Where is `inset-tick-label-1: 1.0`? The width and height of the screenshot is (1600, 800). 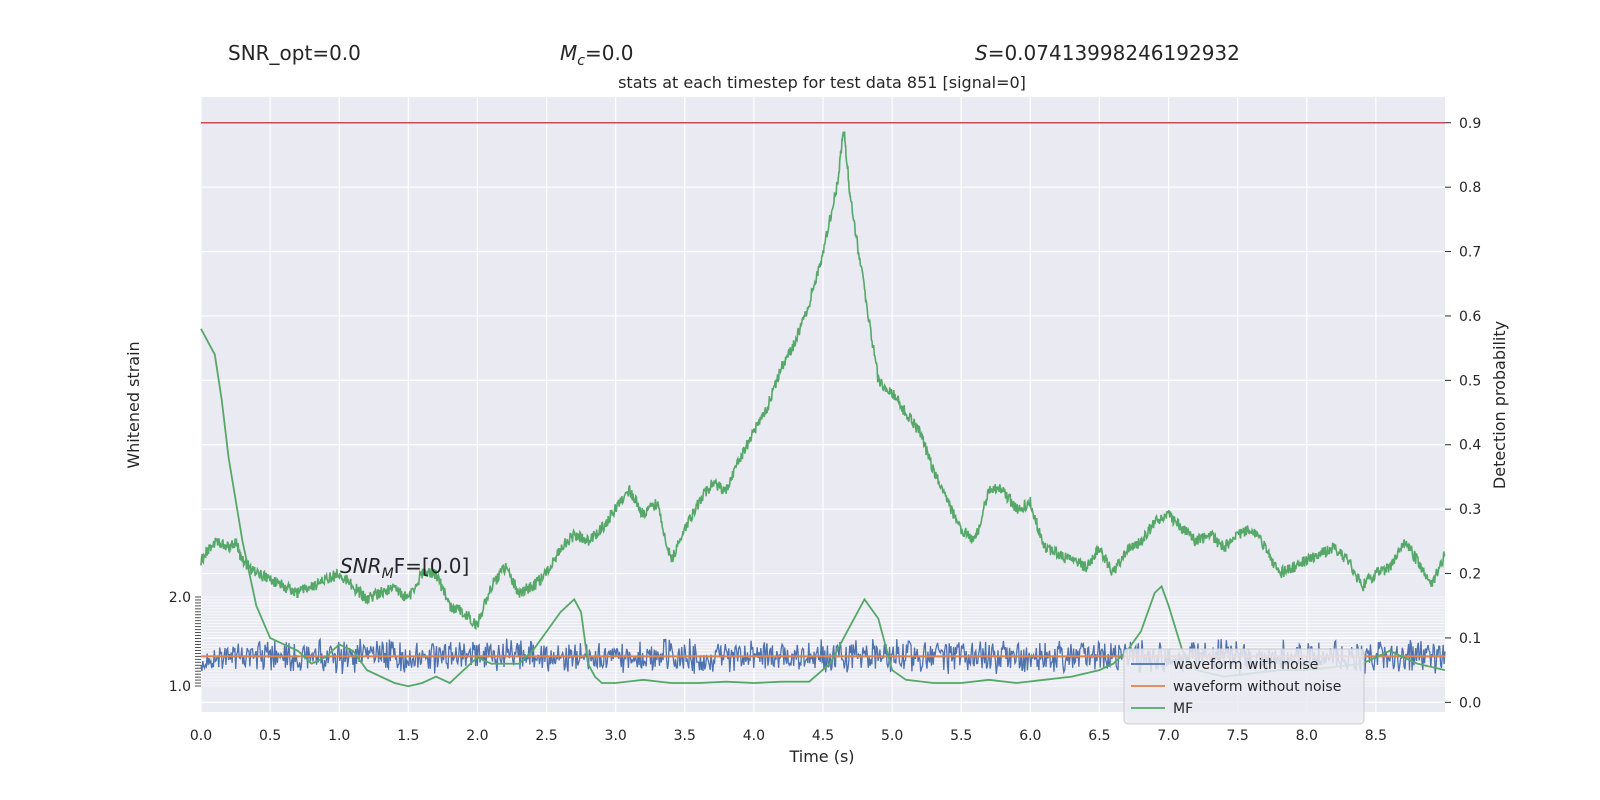
inset-tick-label-1: 1.0 is located at coordinates (180, 687).